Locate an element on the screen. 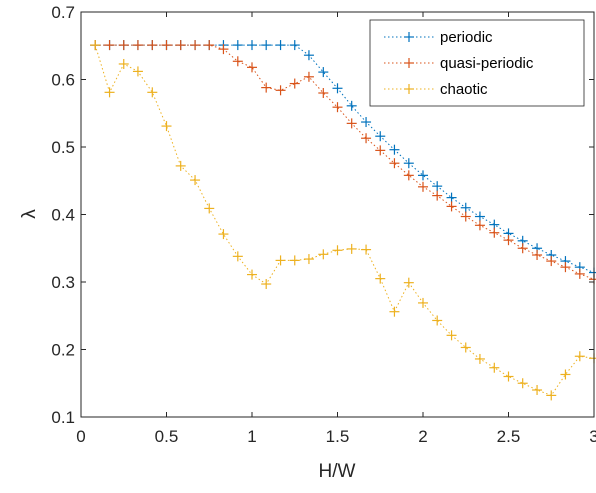 The height and width of the screenshot is (493, 596). x-axis-label: H/W is located at coordinates (337, 471).